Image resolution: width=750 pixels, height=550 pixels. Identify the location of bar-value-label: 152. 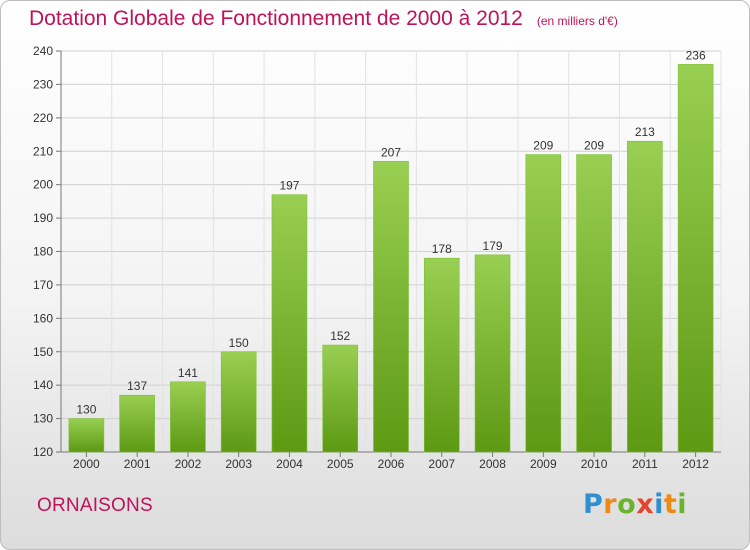
(340, 336).